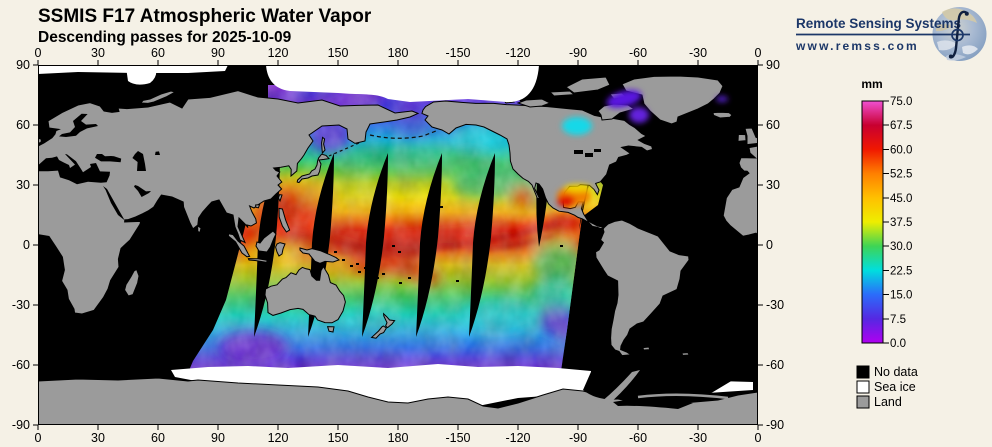 This screenshot has width=992, height=447. Describe the element at coordinates (901, 223) in the screenshot. I see `svg-text: 37.5` at that location.